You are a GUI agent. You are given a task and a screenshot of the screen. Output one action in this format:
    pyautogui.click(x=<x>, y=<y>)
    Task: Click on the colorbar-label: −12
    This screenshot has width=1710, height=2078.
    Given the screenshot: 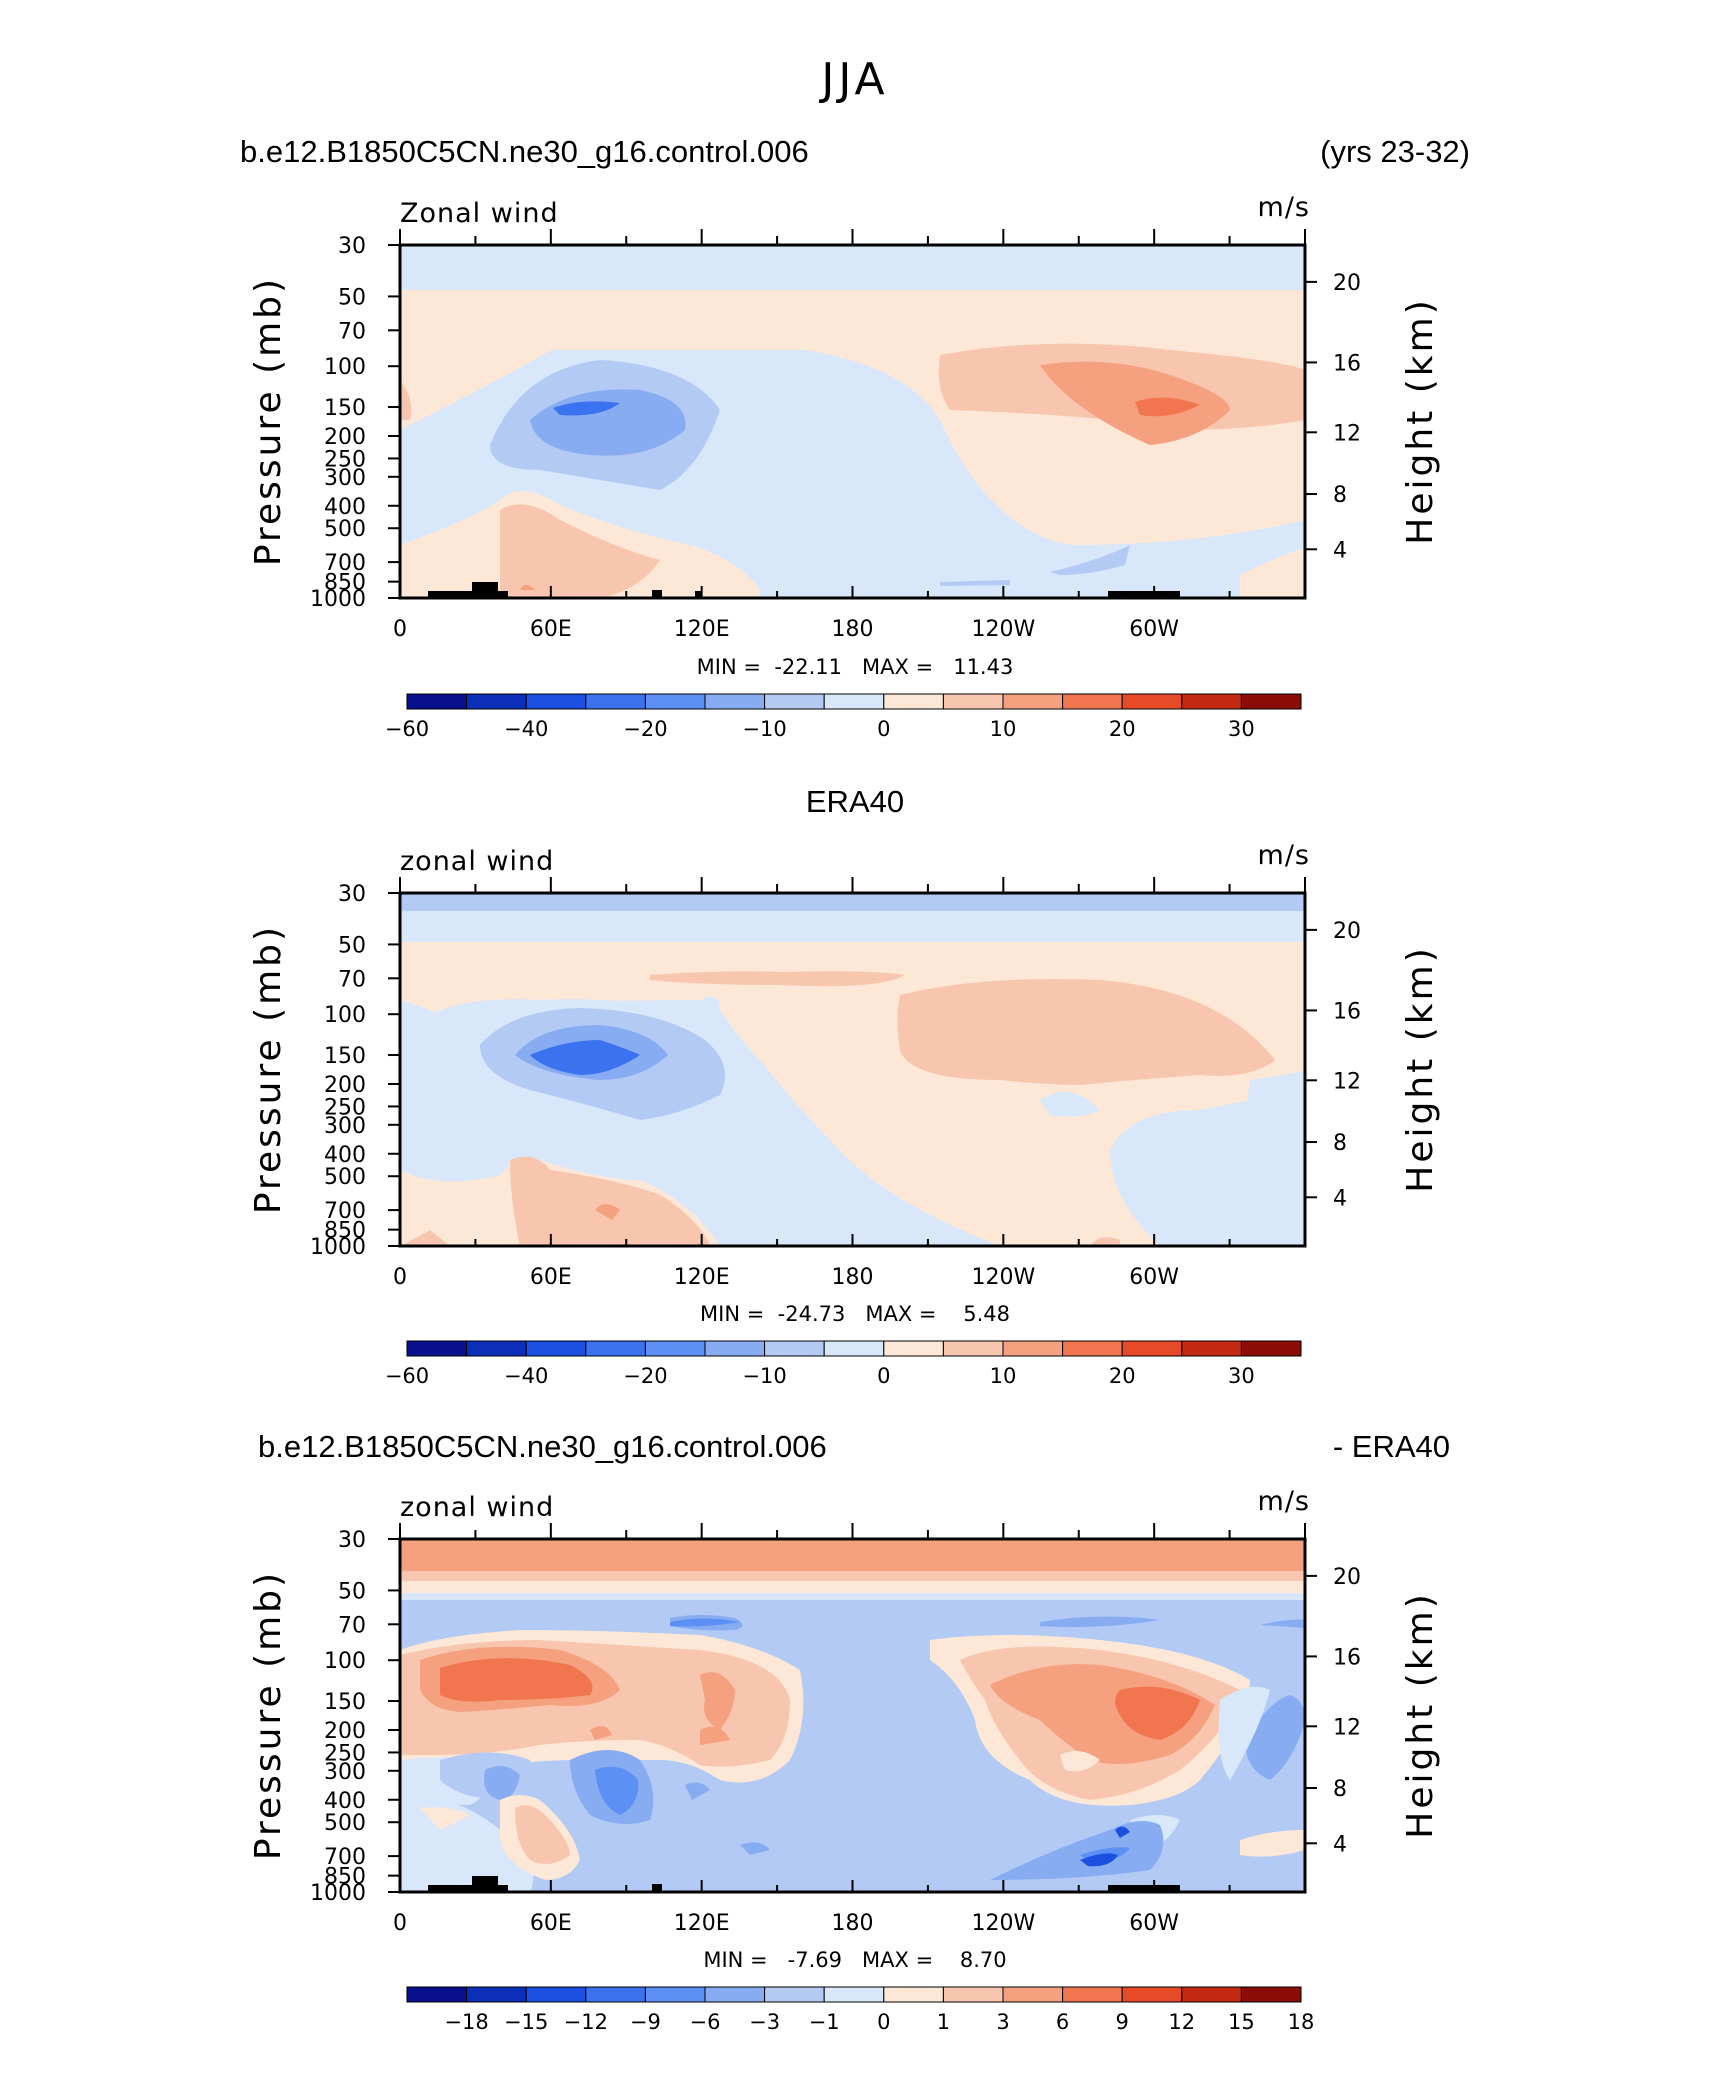 What is the action you would take?
    pyautogui.click(x=586, y=2022)
    